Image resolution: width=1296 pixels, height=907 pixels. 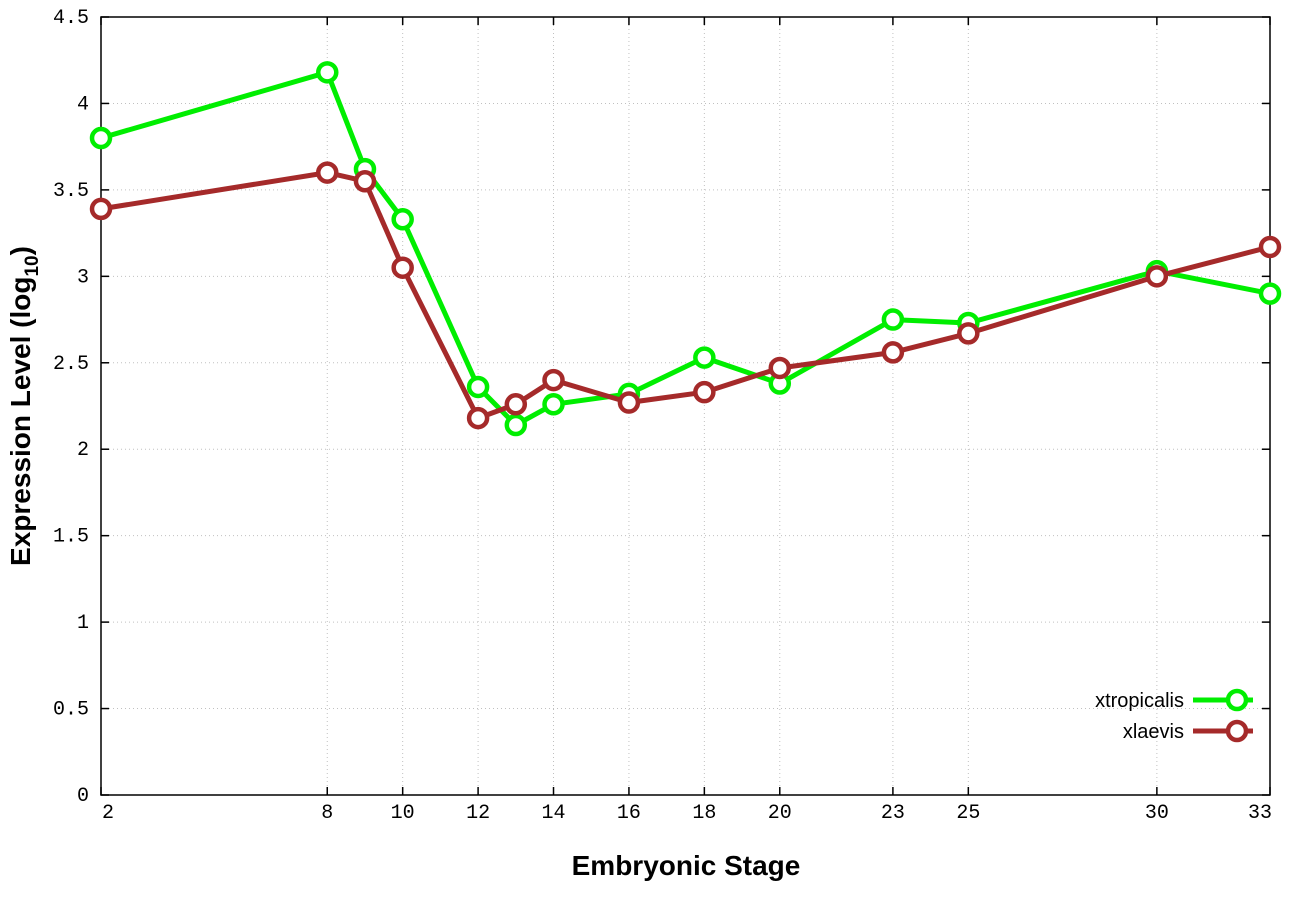 I want to click on y-tick-label: 2.5, so click(x=71, y=364).